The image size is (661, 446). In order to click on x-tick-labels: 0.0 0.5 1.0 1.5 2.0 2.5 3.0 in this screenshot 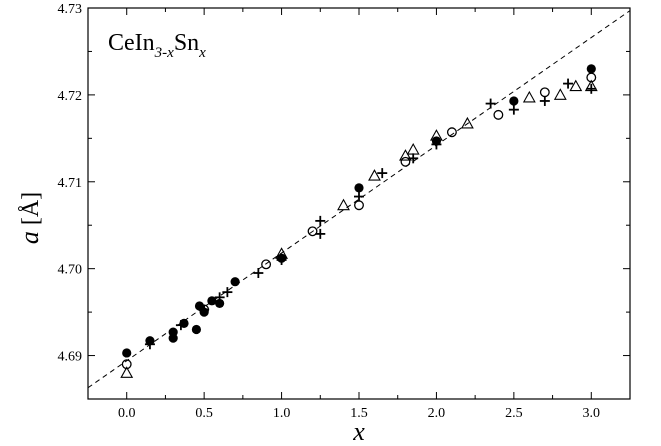, I will do `click(359, 413)`.